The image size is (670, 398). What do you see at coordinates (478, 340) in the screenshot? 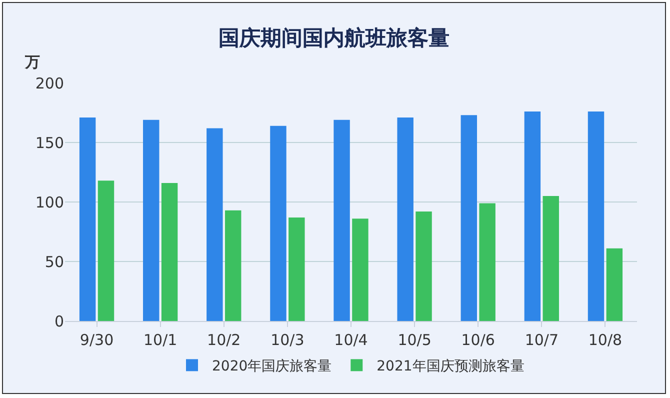
I see `x-tick-label: 10/6` at bounding box center [478, 340].